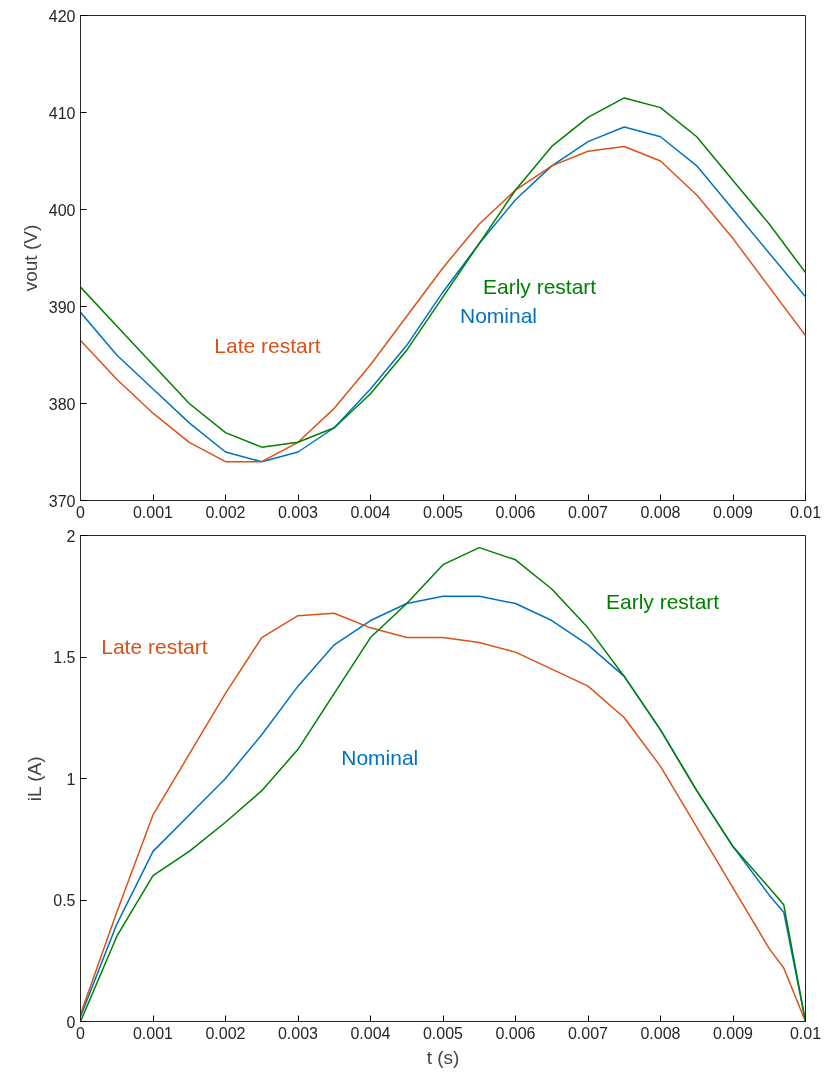 The height and width of the screenshot is (1073, 840). What do you see at coordinates (499, 316) in the screenshot?
I see `series-label: Nominal` at bounding box center [499, 316].